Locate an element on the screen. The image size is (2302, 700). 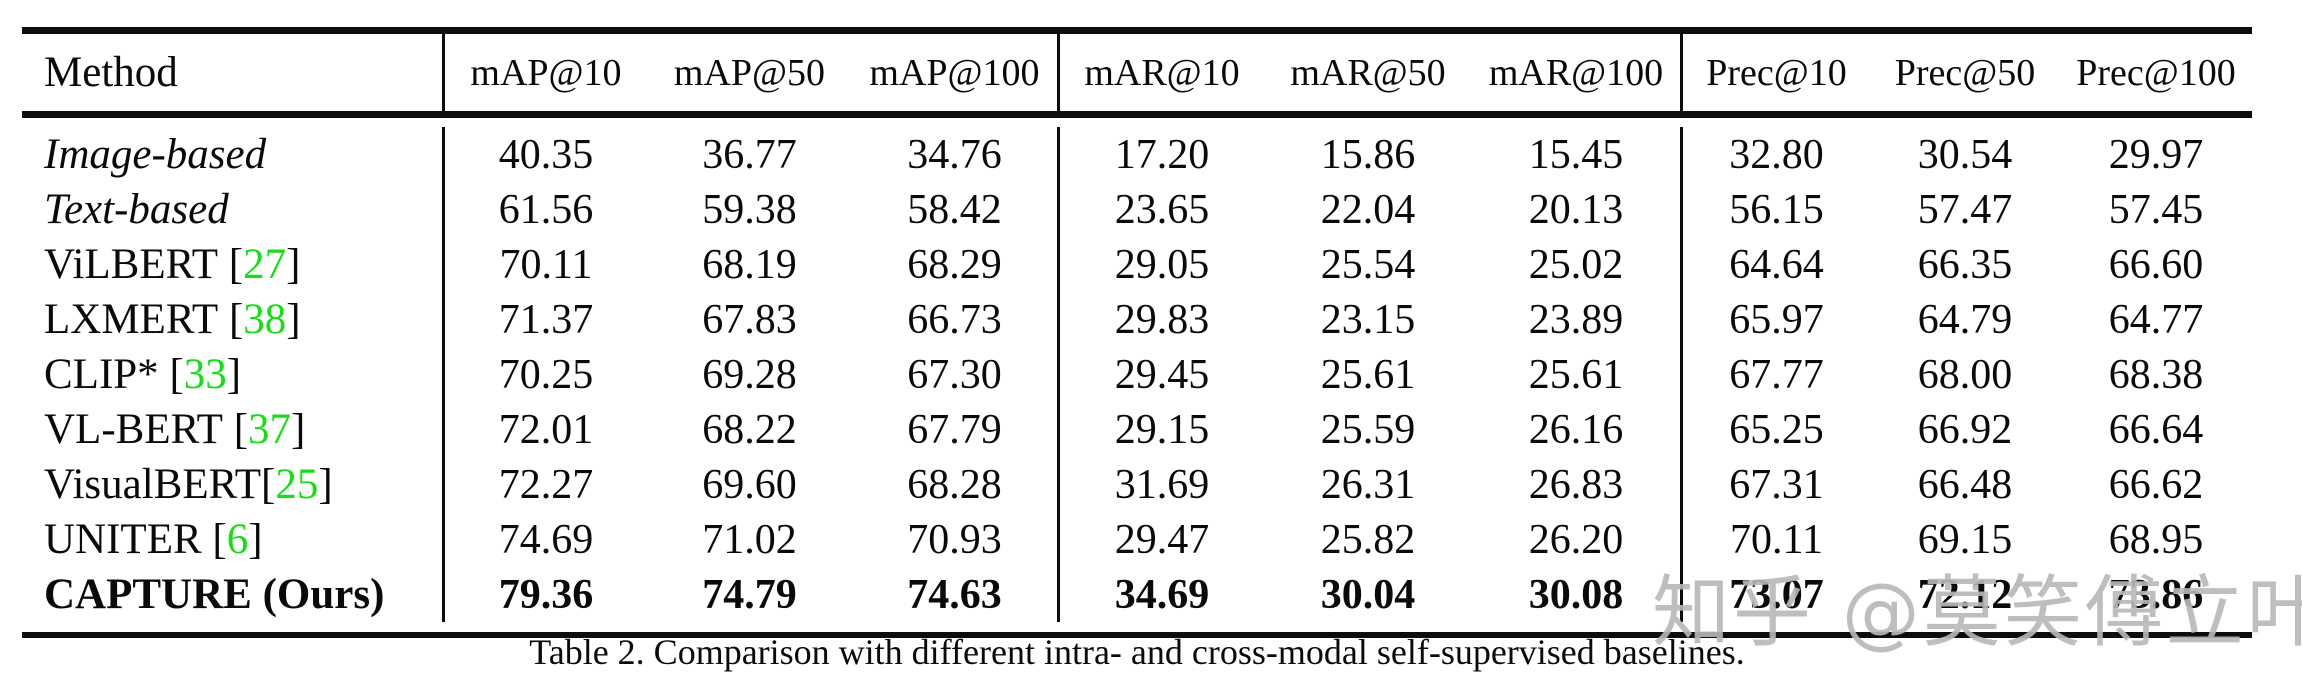
value-cell: 17.20 is located at coordinates (1160, 154).